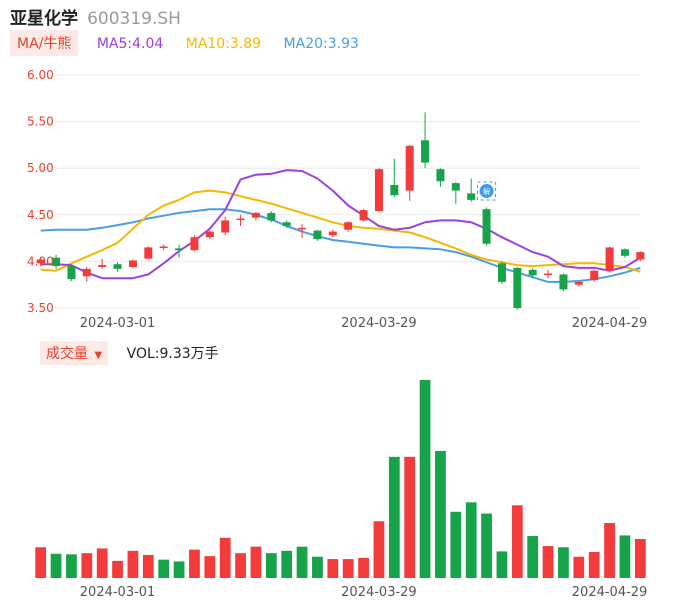 Image resolution: width=686 pixels, height=606 pixels. What do you see at coordinates (184, 43) in the screenshot?
I see `ma-legend: MA/牛熊 MA5:4.04 MA10:3.89 MA20:3.93` at bounding box center [184, 43].